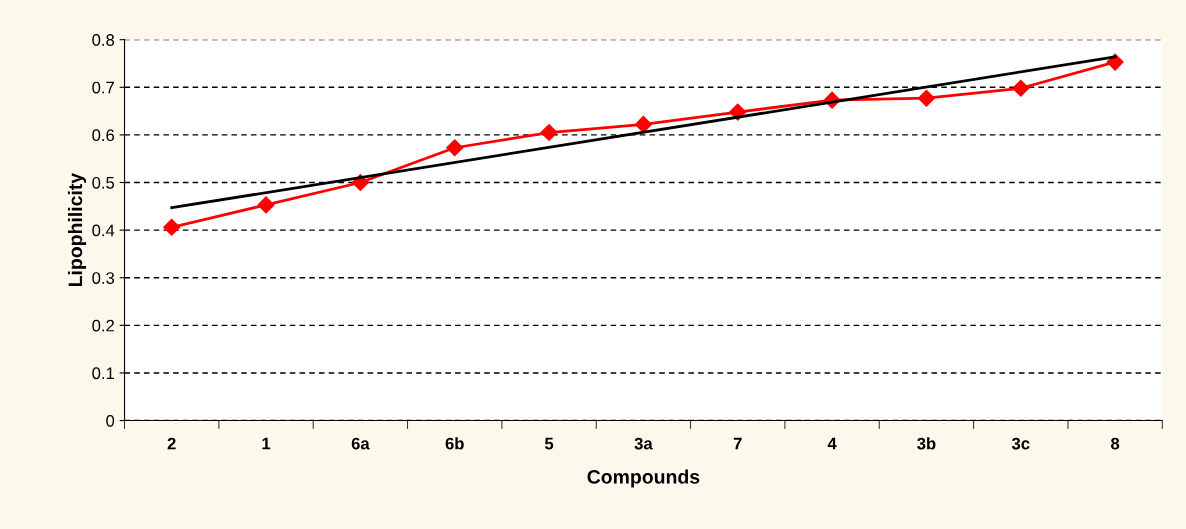 This screenshot has width=1186, height=529. I want to click on y-tick-label: 0, so click(110, 420).